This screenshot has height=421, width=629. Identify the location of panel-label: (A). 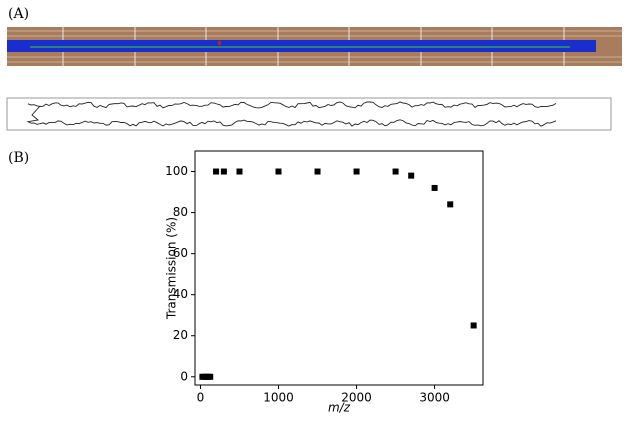
(18, 14).